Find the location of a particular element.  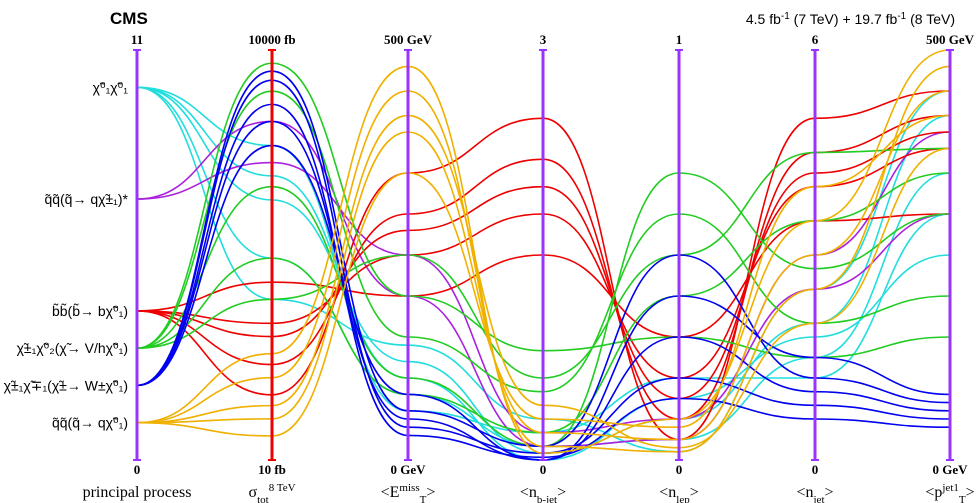

subtitle-part: 4.5 fb is located at coordinates (763, 19).